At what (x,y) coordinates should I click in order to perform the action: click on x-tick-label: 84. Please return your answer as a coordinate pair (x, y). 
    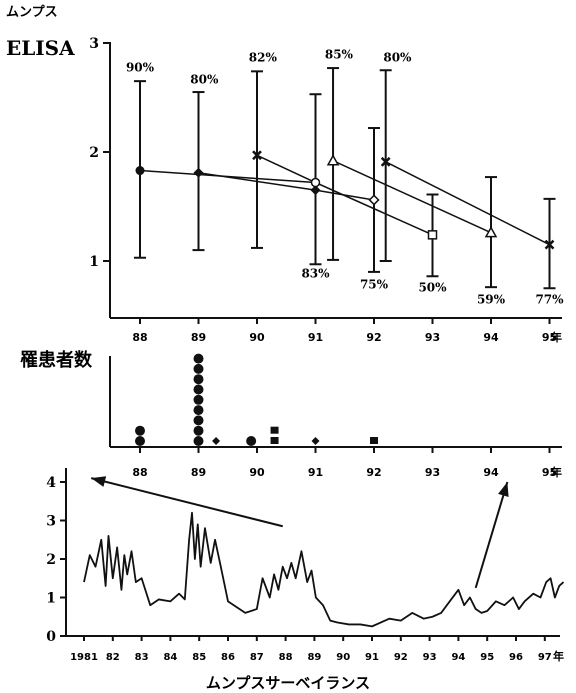
    Looking at the image, I should click on (170, 657).